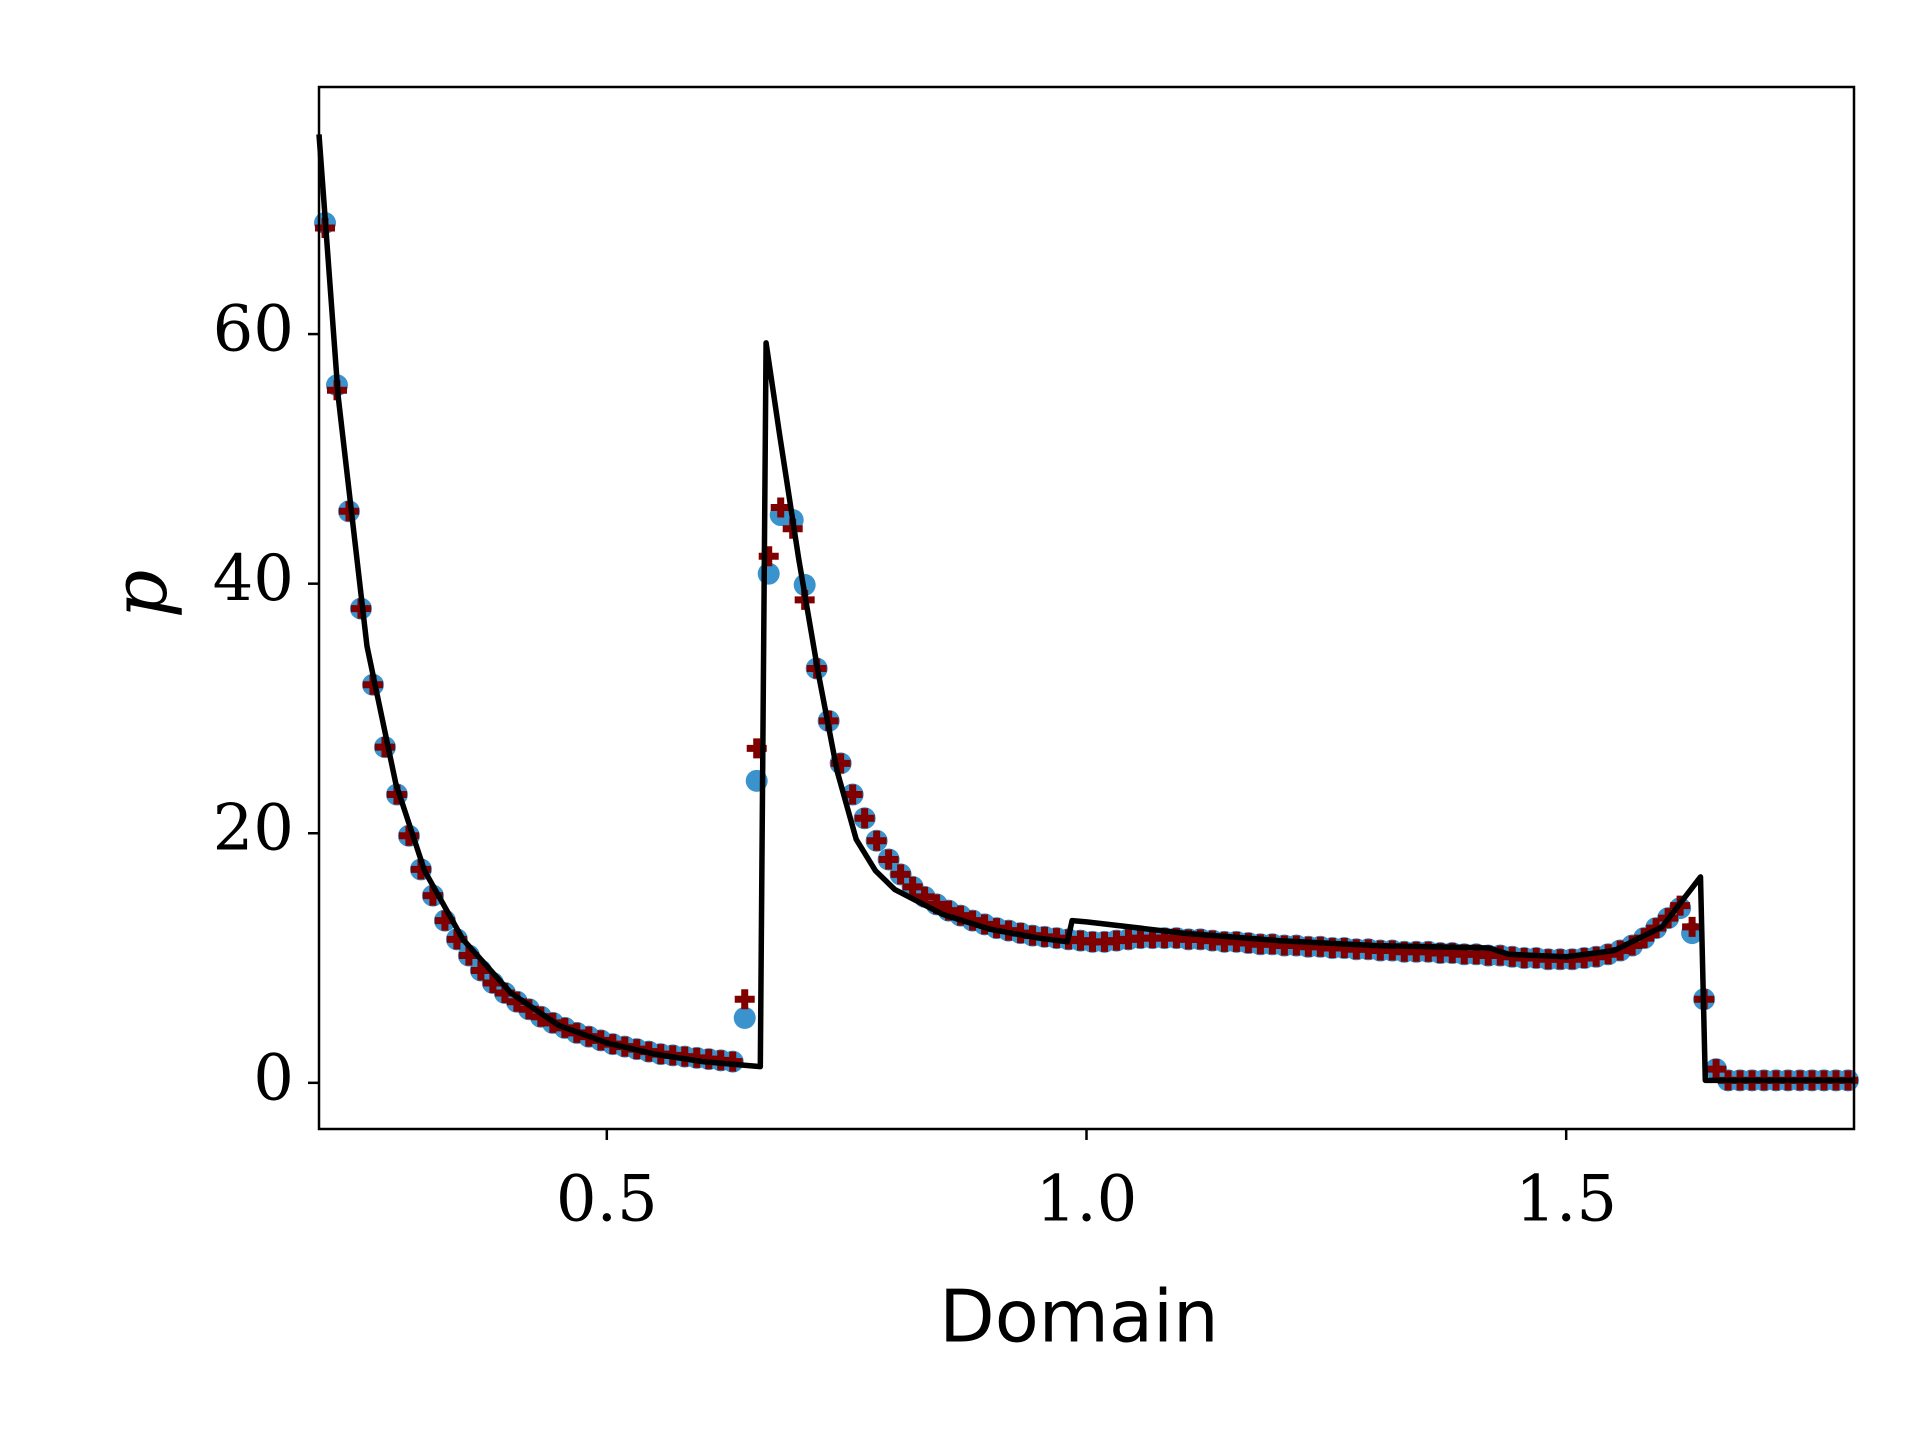 The image size is (1920, 1440). I want to click on y-tick-label: 20, so click(253, 829).